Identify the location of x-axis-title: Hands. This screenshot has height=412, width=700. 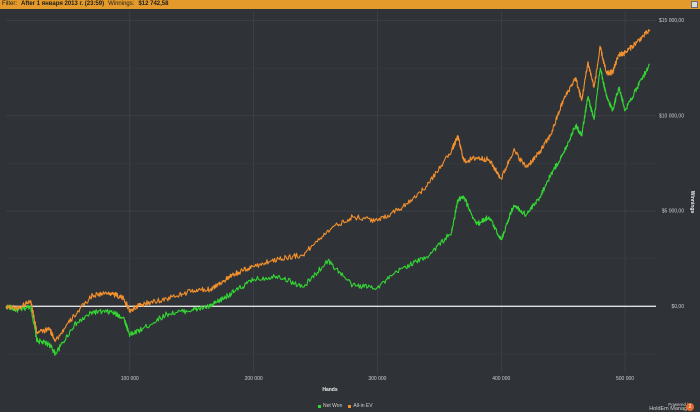
(330, 390).